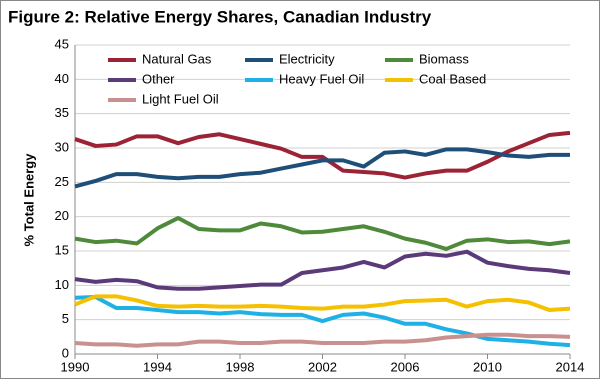 This screenshot has width=600, height=379. I want to click on x-tick-label: 1998, so click(240, 366).